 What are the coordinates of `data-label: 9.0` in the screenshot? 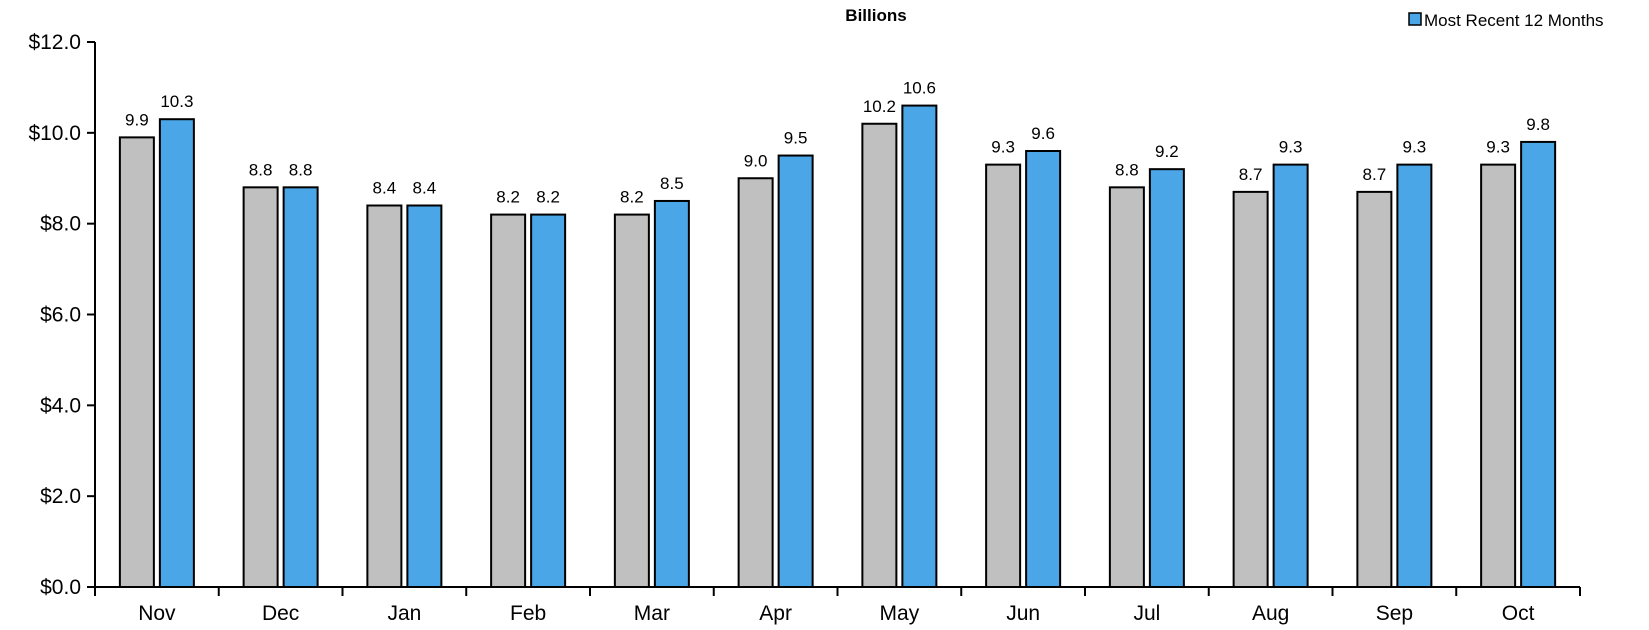 It's located at (756, 160).